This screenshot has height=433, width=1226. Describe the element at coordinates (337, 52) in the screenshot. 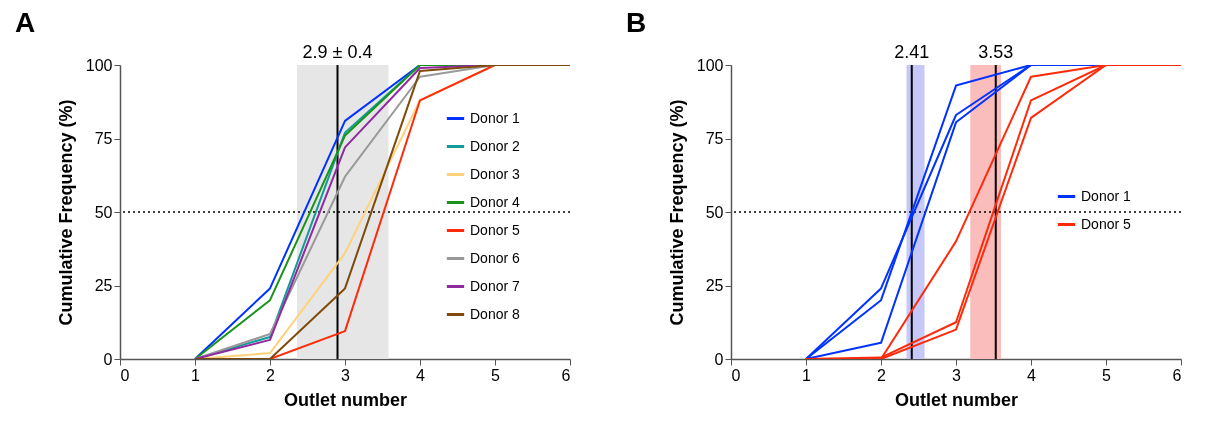

I see `ref-line-label: 2.9 ± 0.4` at that location.